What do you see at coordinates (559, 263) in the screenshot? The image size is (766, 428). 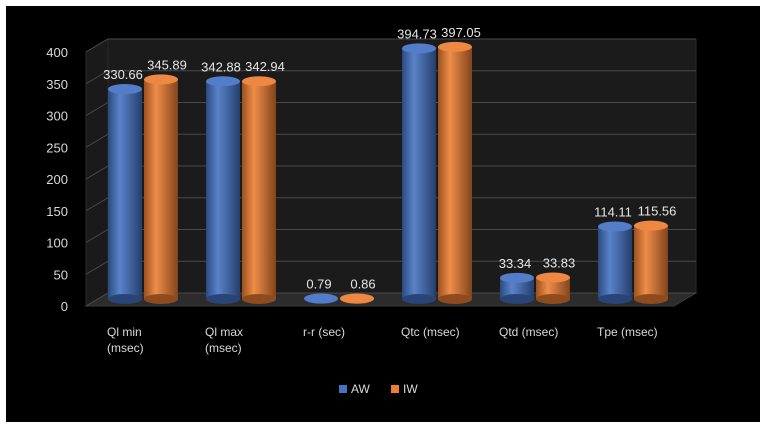 I see `data-label-iw: 33.83` at bounding box center [559, 263].